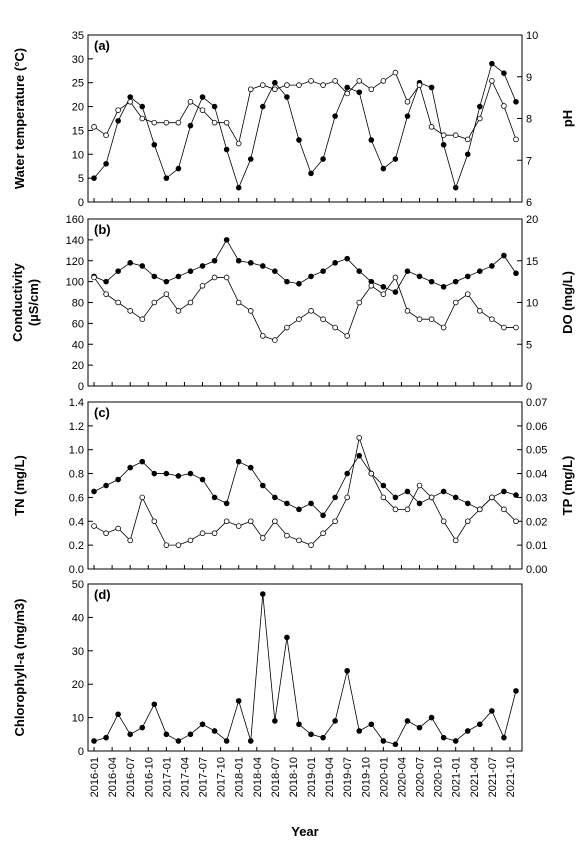 Image resolution: width=582 pixels, height=847 pixels. What do you see at coordinates (532, 262) in the screenshot?
I see `y2-tick-label: 15` at bounding box center [532, 262].